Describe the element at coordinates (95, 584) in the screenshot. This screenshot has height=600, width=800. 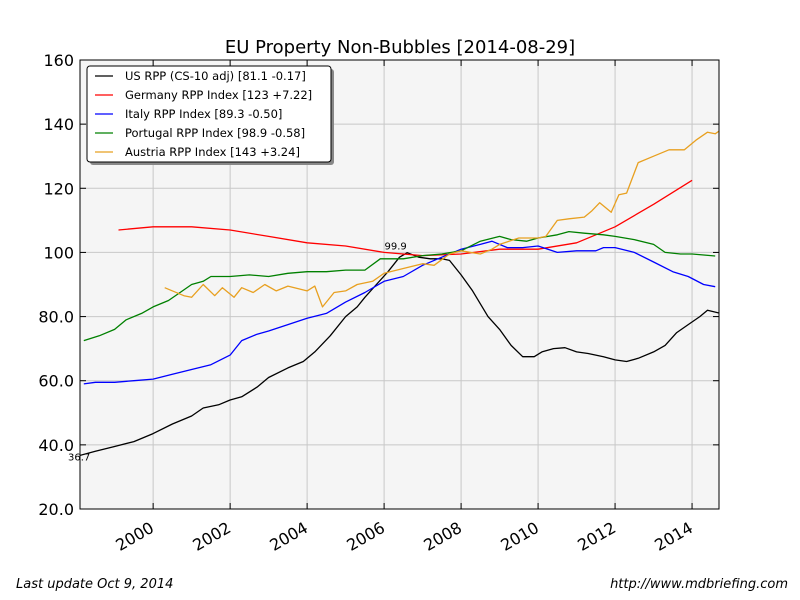
I see `last-update-text: Last update Oct 9, 2014` at that location.